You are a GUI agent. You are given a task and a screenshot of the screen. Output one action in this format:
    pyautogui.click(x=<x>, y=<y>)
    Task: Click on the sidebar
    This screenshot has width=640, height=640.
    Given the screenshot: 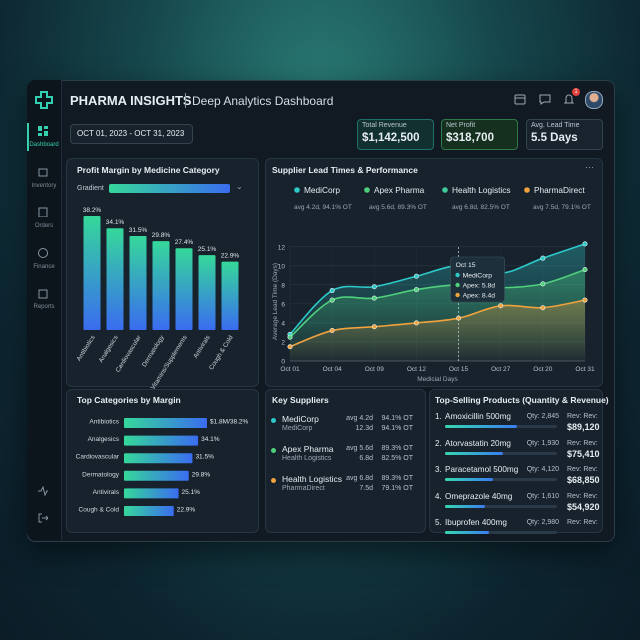 What is the action you would take?
    pyautogui.click(x=44, y=310)
    